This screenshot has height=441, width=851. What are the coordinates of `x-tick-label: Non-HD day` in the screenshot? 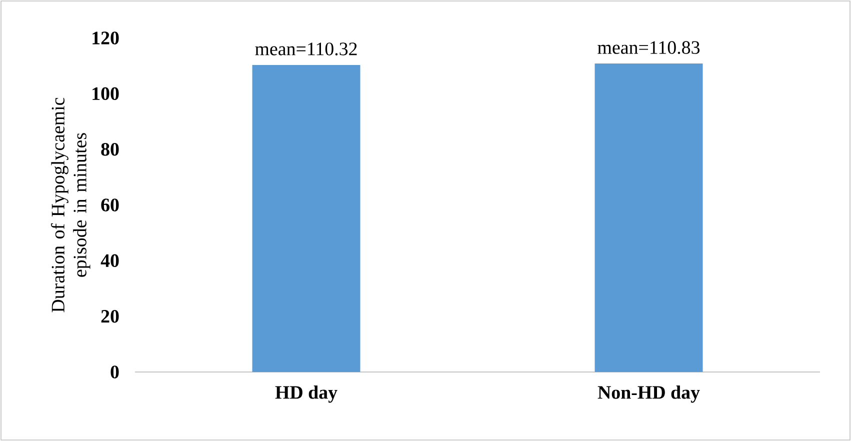 It's located at (649, 394).